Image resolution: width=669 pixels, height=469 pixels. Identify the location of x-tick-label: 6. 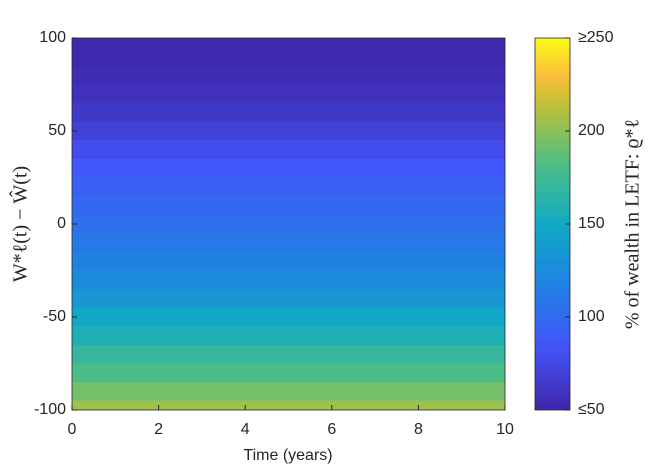
(331, 429).